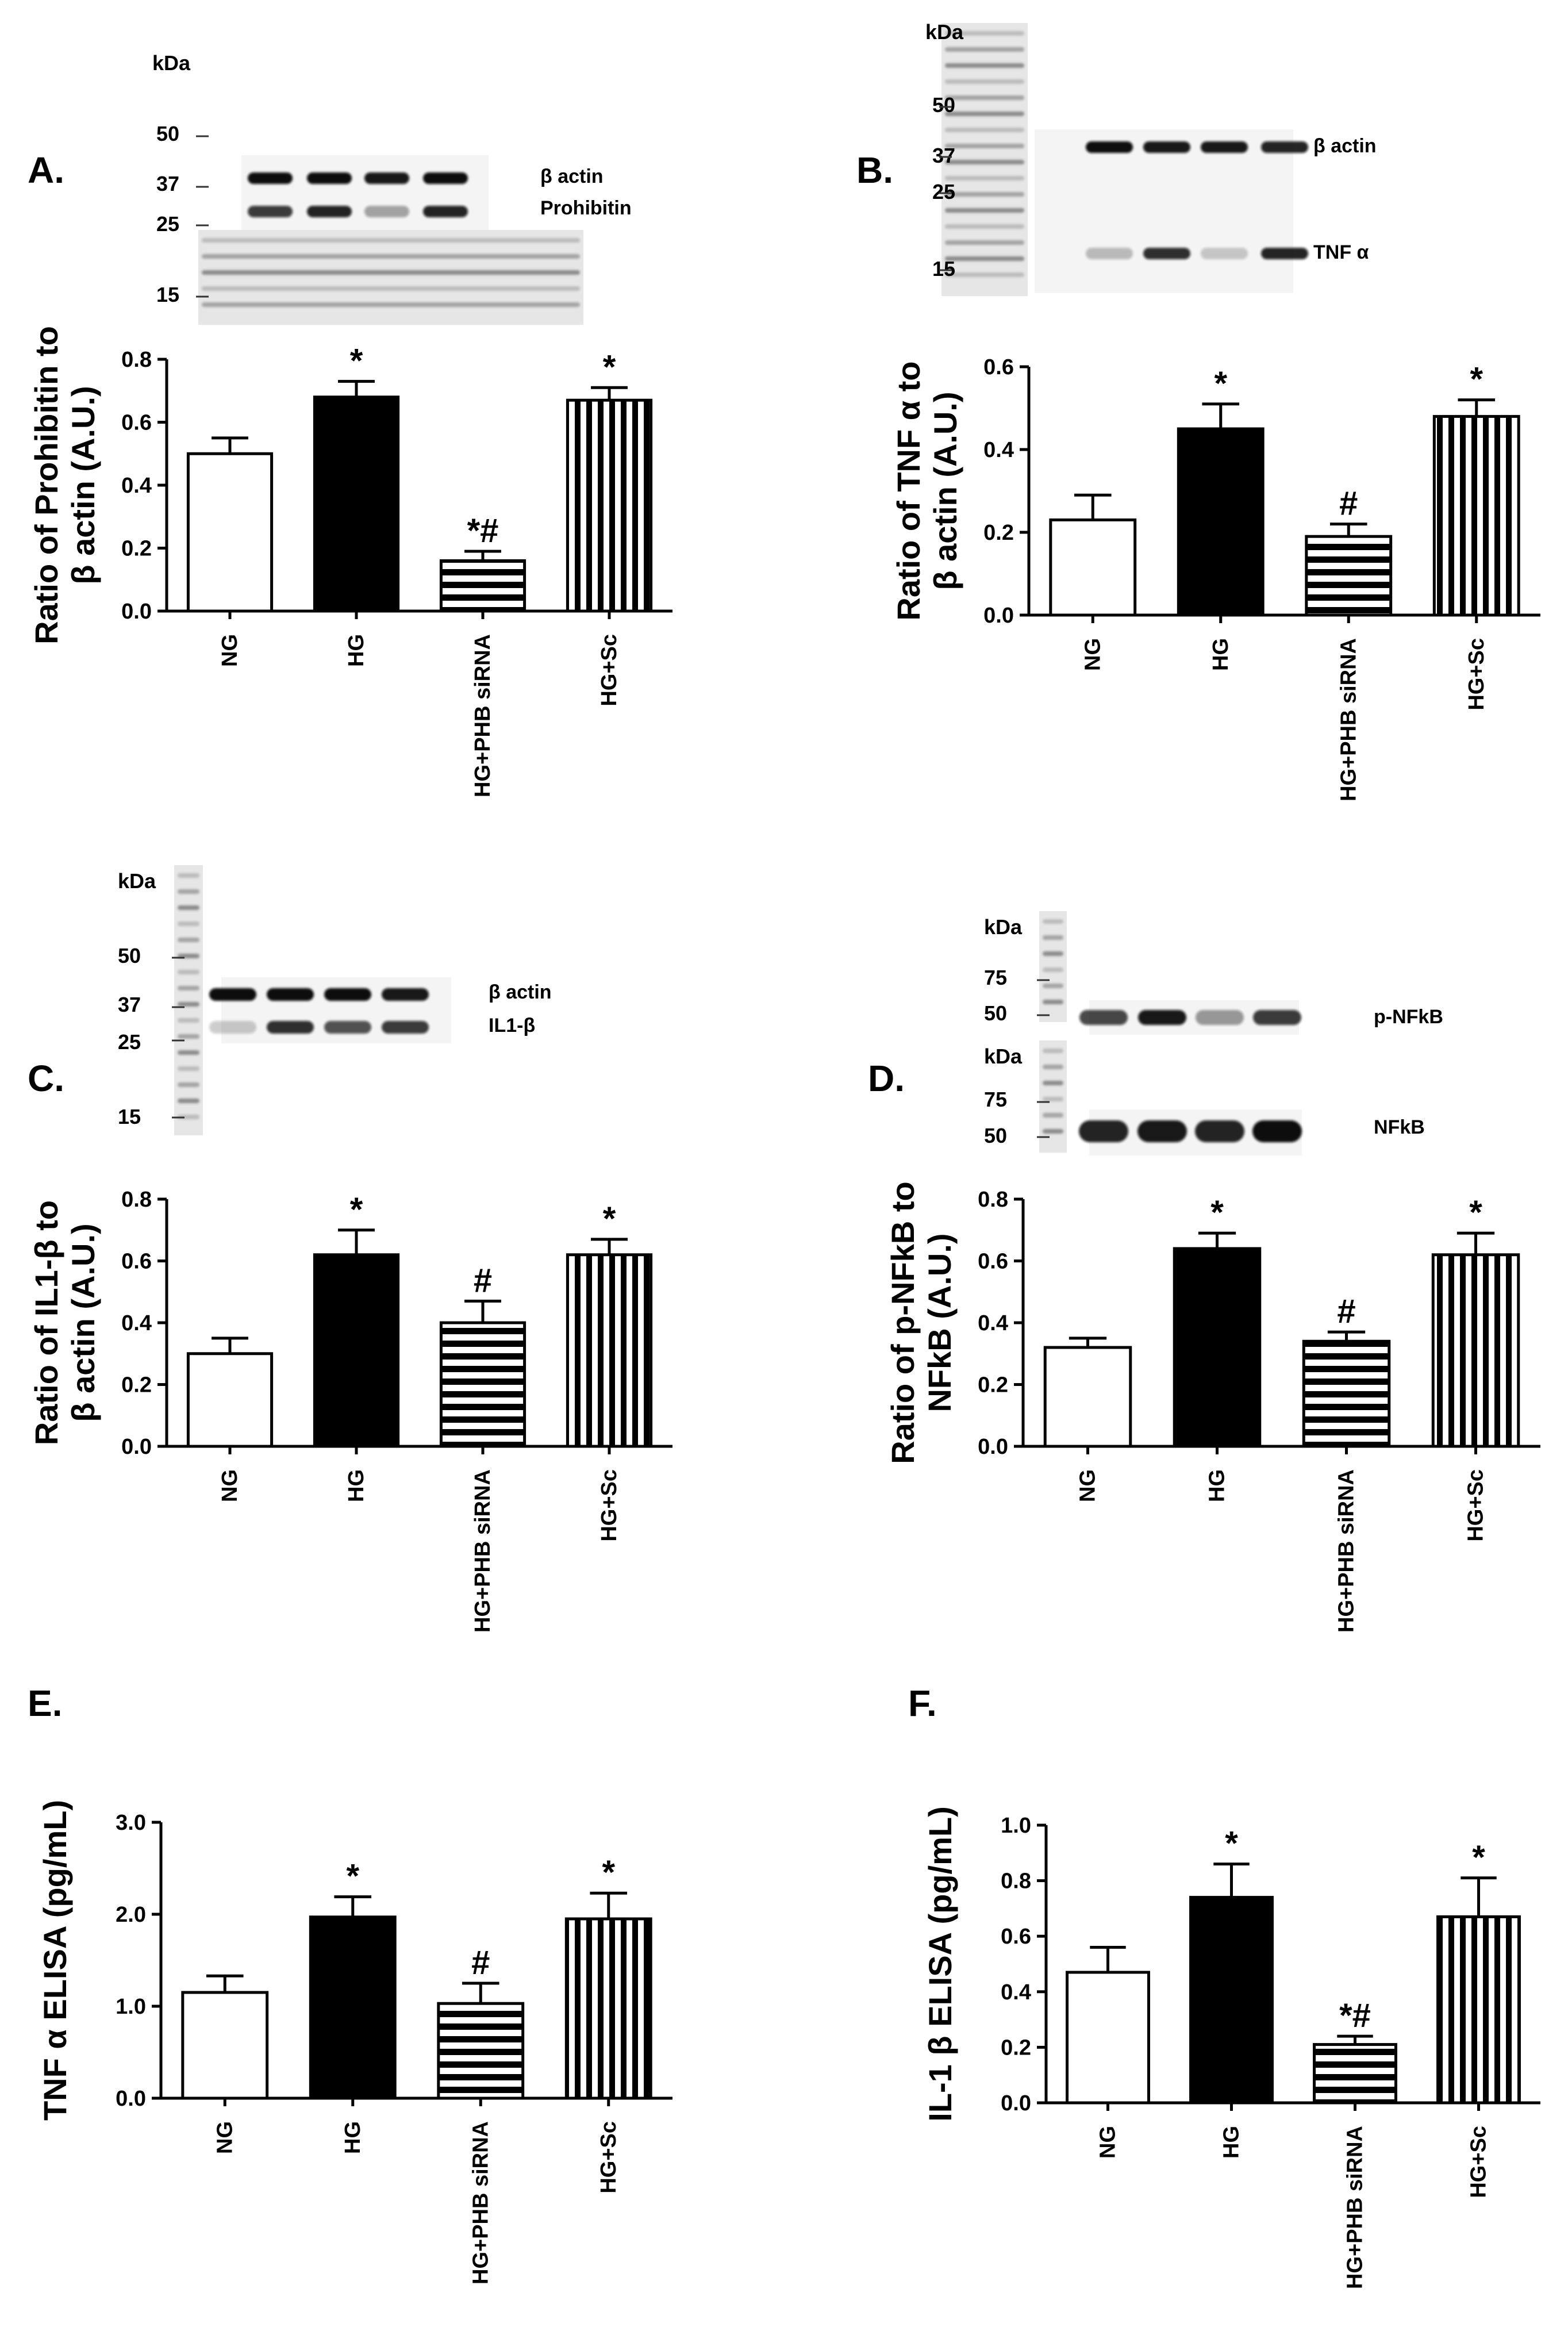 This screenshot has height=2327, width=1568. What do you see at coordinates (131, 1915) in the screenshot?
I see `y-tick-label: 2.0` at bounding box center [131, 1915].